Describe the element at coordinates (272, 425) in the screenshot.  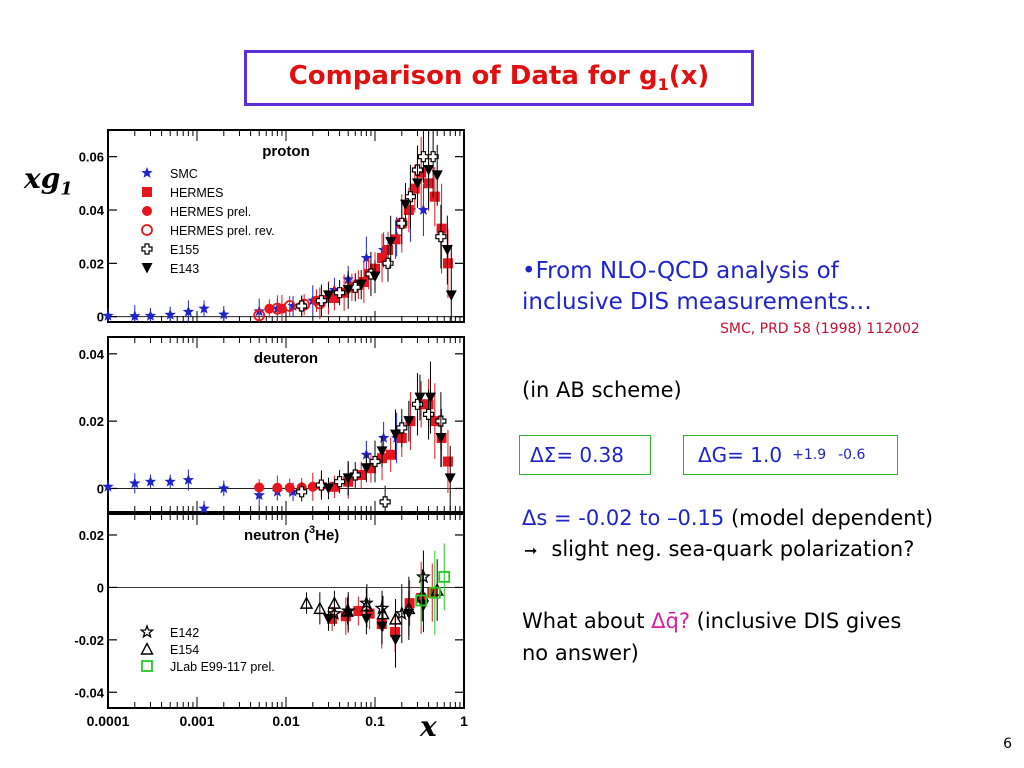
I see `panel-deuteron: 0 0.02 0.04 deuteron` at that location.